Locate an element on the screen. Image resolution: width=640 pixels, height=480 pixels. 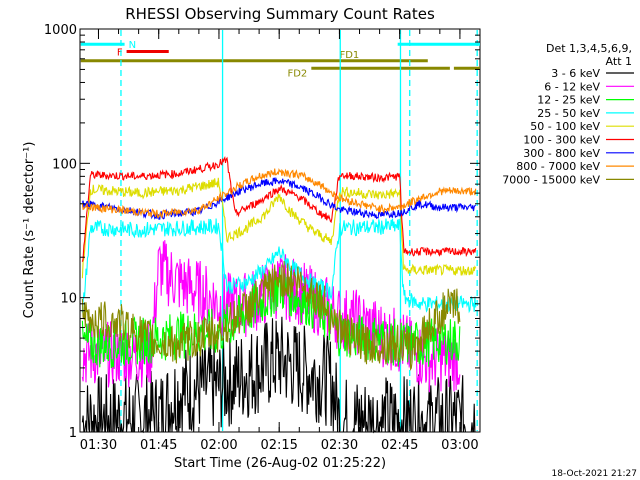
chart-title: RHESSI Observing Summary Count Rates is located at coordinates (280, 14).